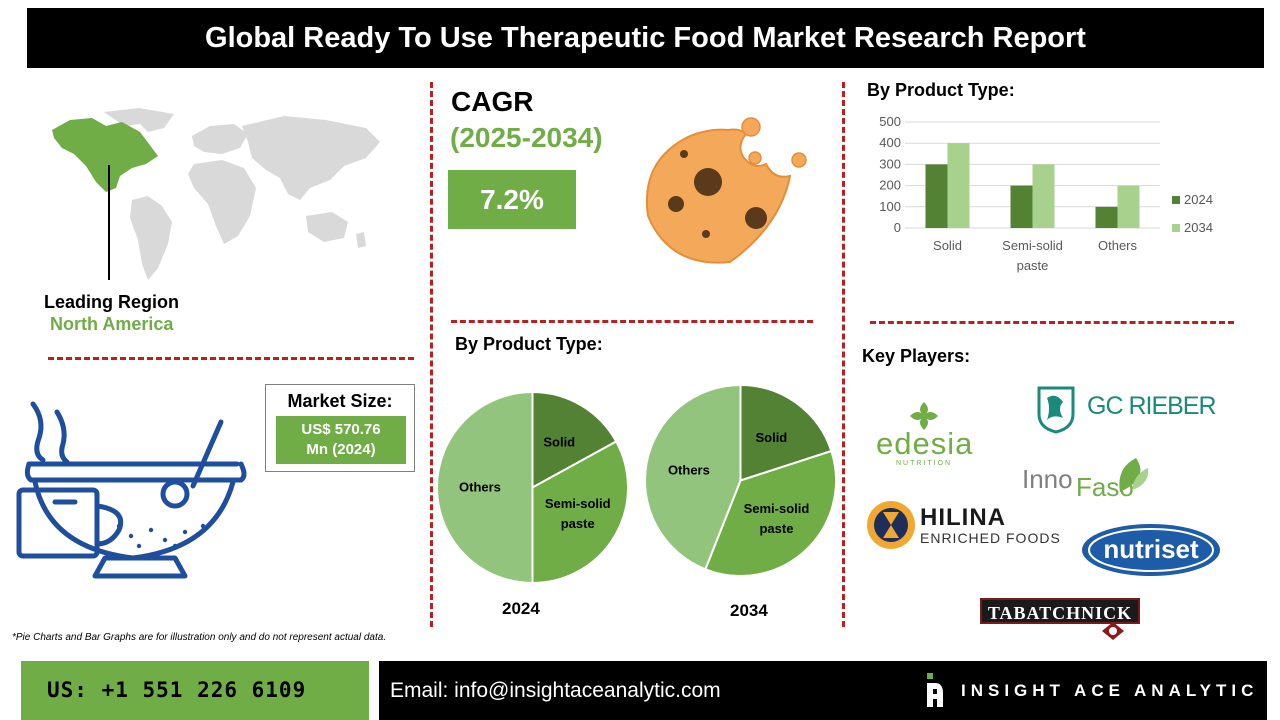 The height and width of the screenshot is (720, 1280). What do you see at coordinates (726, 190) in the screenshot?
I see `cookie-icon` at bounding box center [726, 190].